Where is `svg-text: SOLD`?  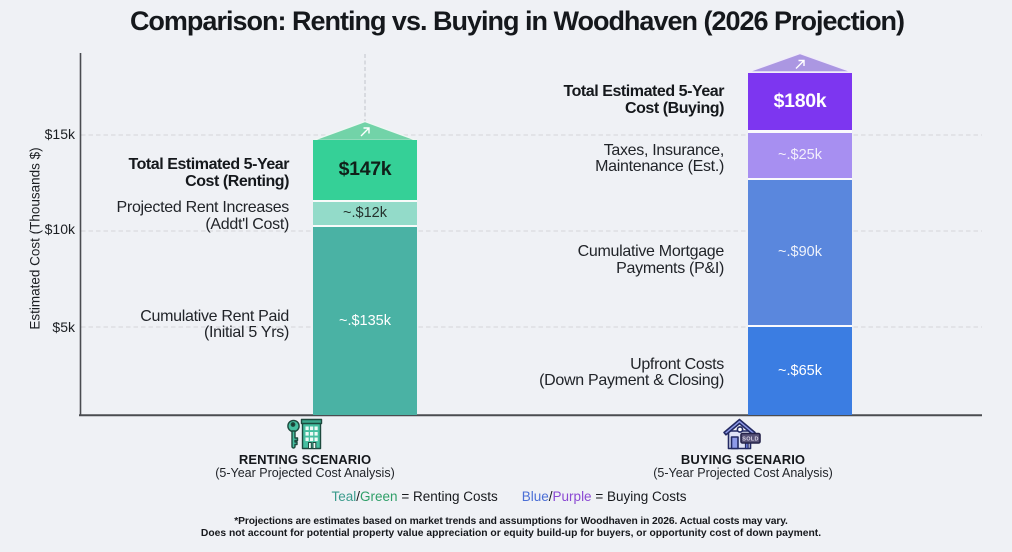 svg-text: SOLD is located at coordinates (750, 440).